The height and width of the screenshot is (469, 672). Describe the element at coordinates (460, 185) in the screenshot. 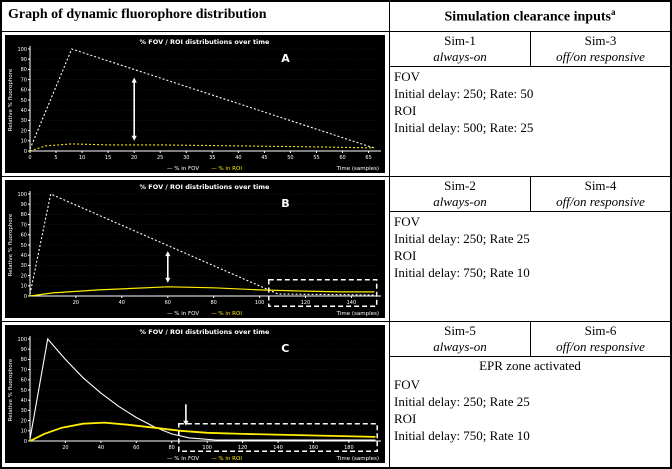

I see `sim-name: Sim-2` at that location.